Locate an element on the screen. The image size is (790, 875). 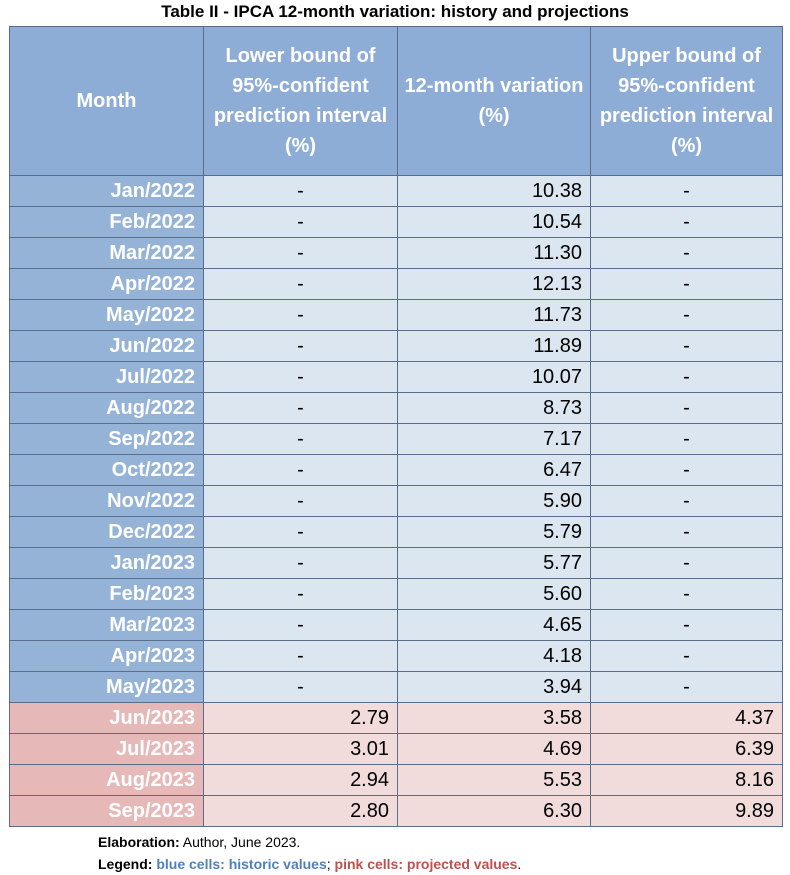
legend-pink: pink cells: projected values is located at coordinates (426, 864).